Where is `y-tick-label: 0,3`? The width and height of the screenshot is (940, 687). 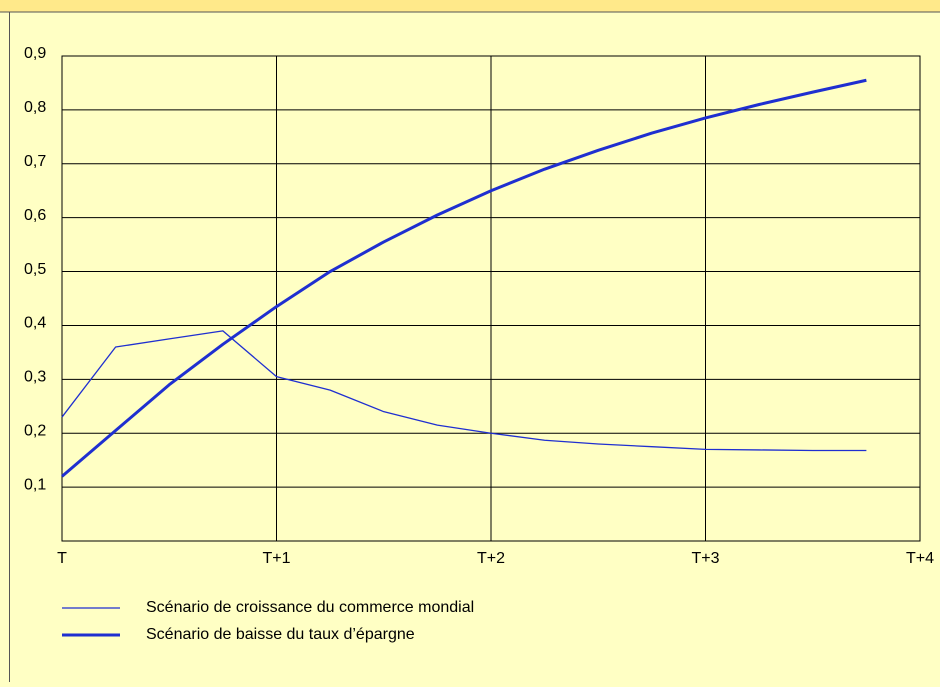 y-tick-label: 0,3 is located at coordinates (35, 377).